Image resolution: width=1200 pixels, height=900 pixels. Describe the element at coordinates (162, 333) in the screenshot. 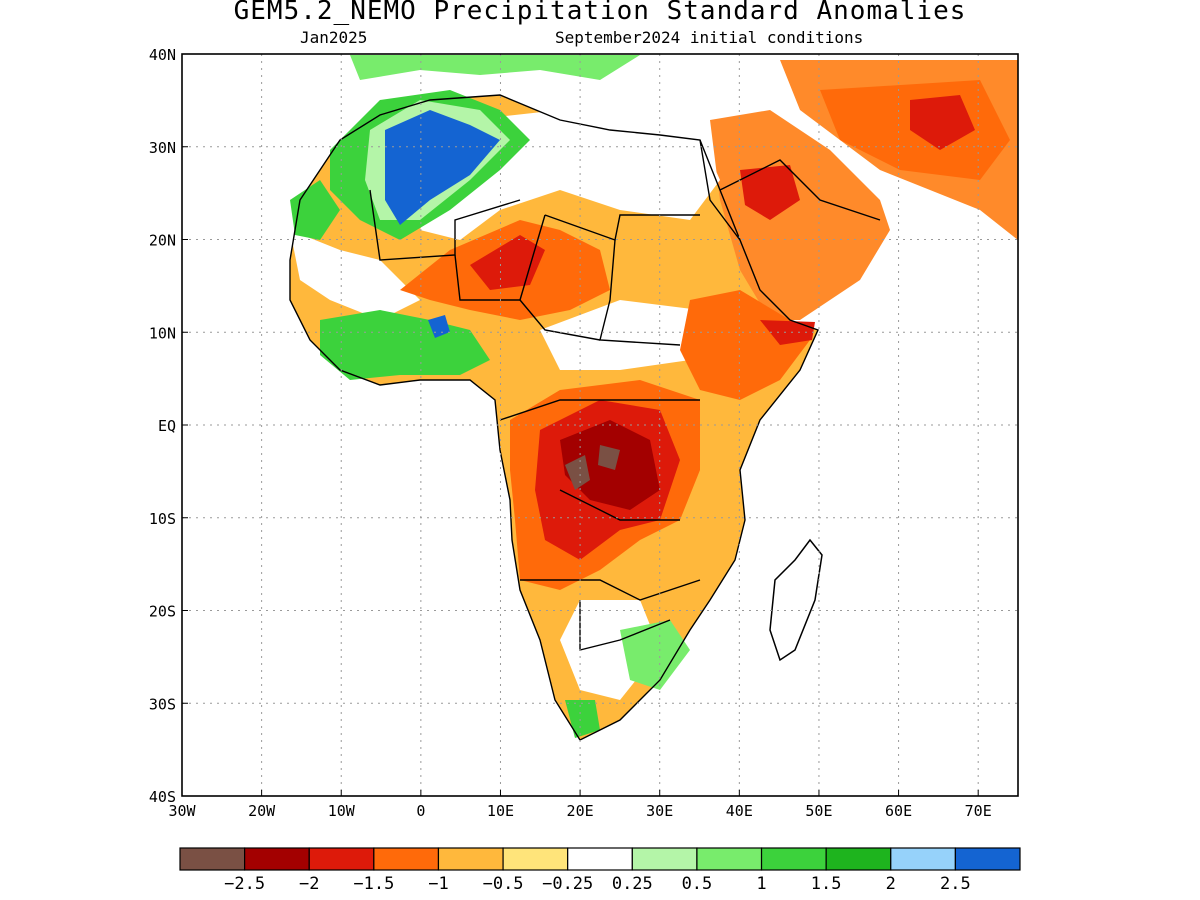

I see `y-tick-label: 10N` at that location.